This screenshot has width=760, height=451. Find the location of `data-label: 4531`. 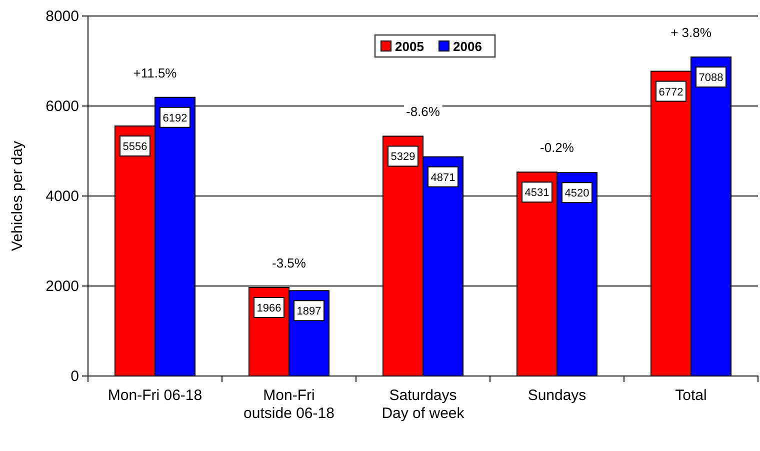

data-label: 4531 is located at coordinates (537, 193).